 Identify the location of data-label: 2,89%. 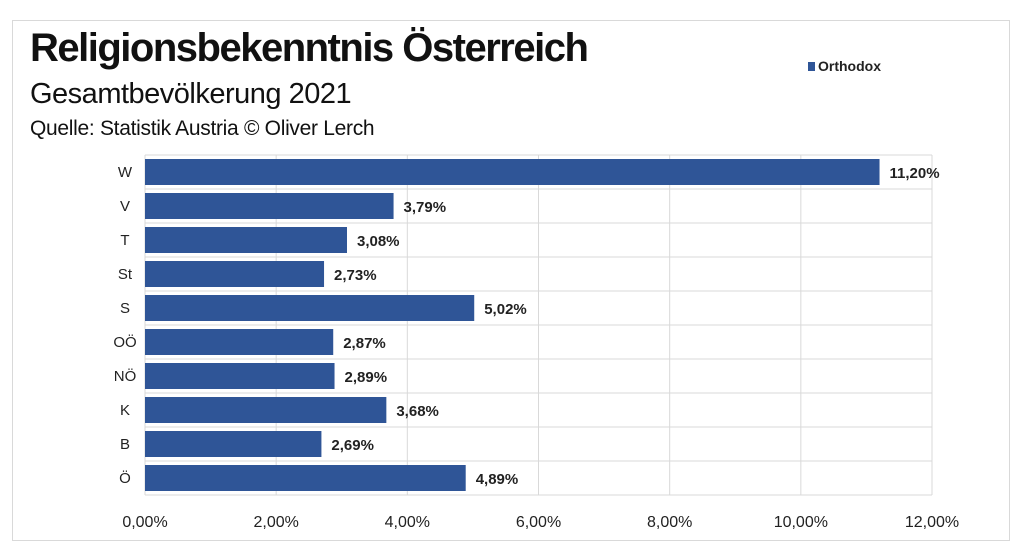
(366, 377).